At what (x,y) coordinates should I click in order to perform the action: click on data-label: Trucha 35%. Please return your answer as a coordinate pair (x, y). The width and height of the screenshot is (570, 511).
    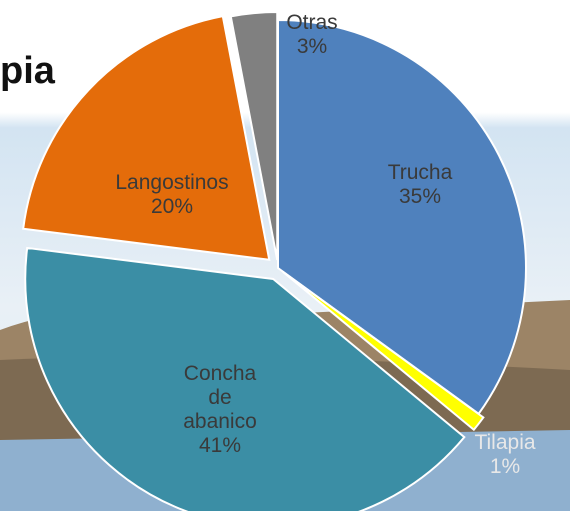
    Looking at the image, I should click on (420, 185).